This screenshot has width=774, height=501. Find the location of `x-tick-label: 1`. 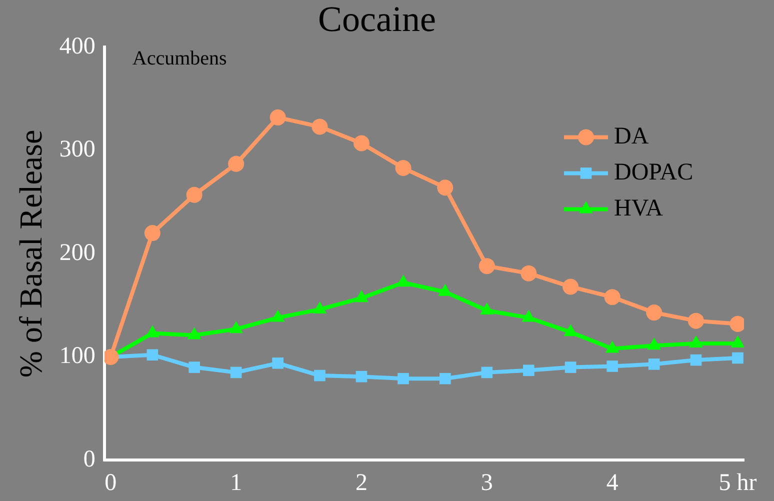

x-tick-label: 1 is located at coordinates (236, 483).